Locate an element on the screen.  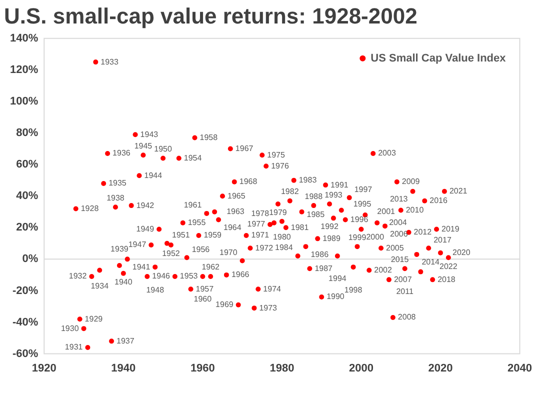
annotation: 2015 is located at coordinates (400, 259).